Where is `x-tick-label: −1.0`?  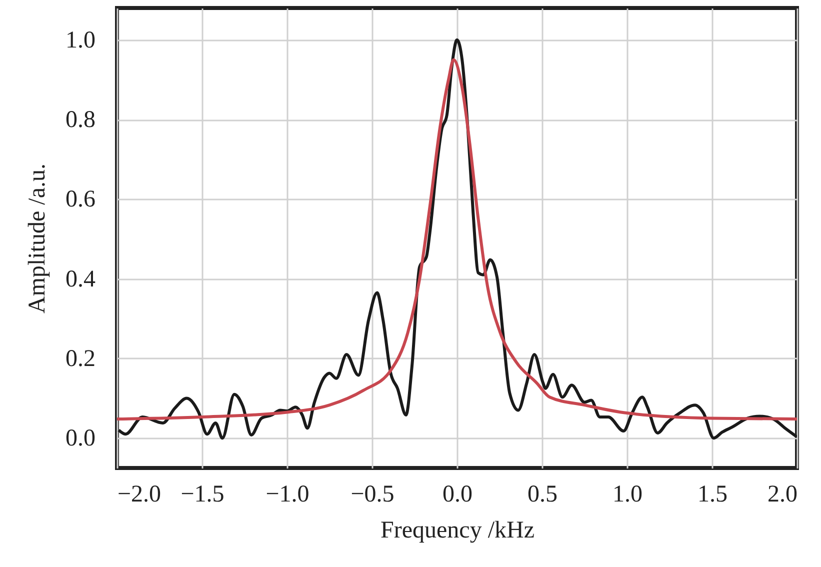
x-tick-label: −1.0 is located at coordinates (288, 495).